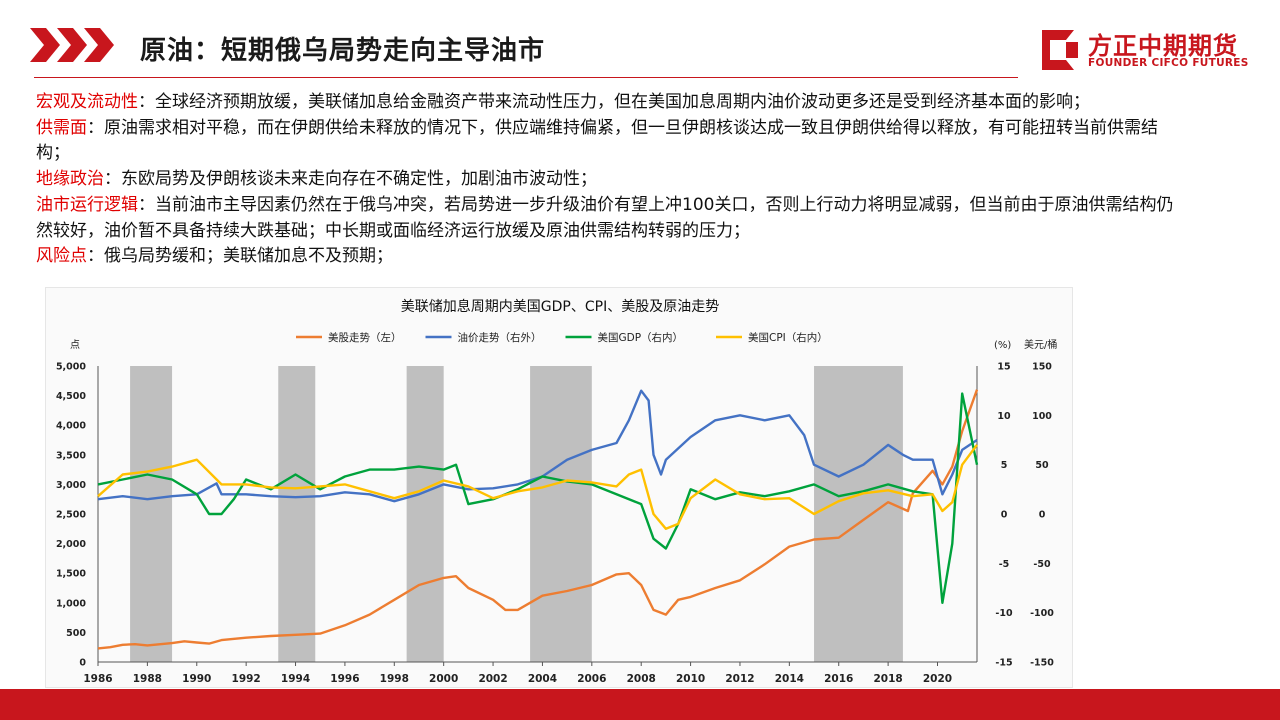  Describe the element at coordinates (240, 256) in the screenshot. I see `text-risk: ：俄乌局势缓和；美联储加息不及预期；` at that location.